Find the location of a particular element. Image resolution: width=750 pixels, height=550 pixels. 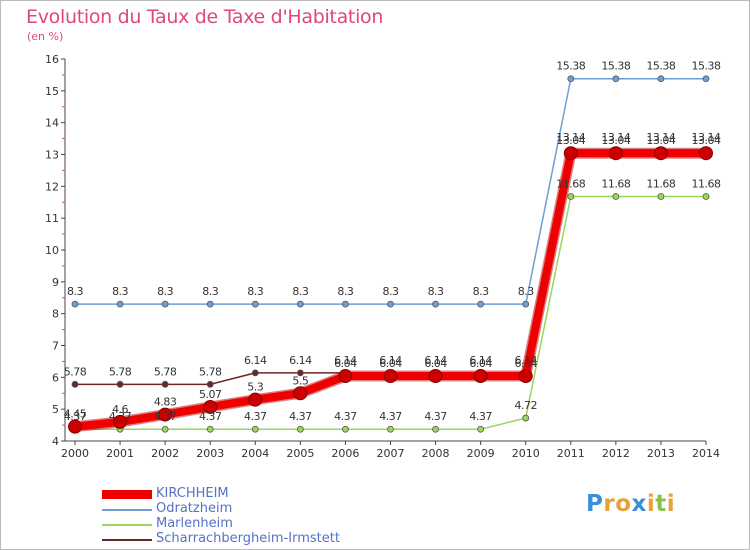

x-tick-label: 2005 is located at coordinates (300, 453).